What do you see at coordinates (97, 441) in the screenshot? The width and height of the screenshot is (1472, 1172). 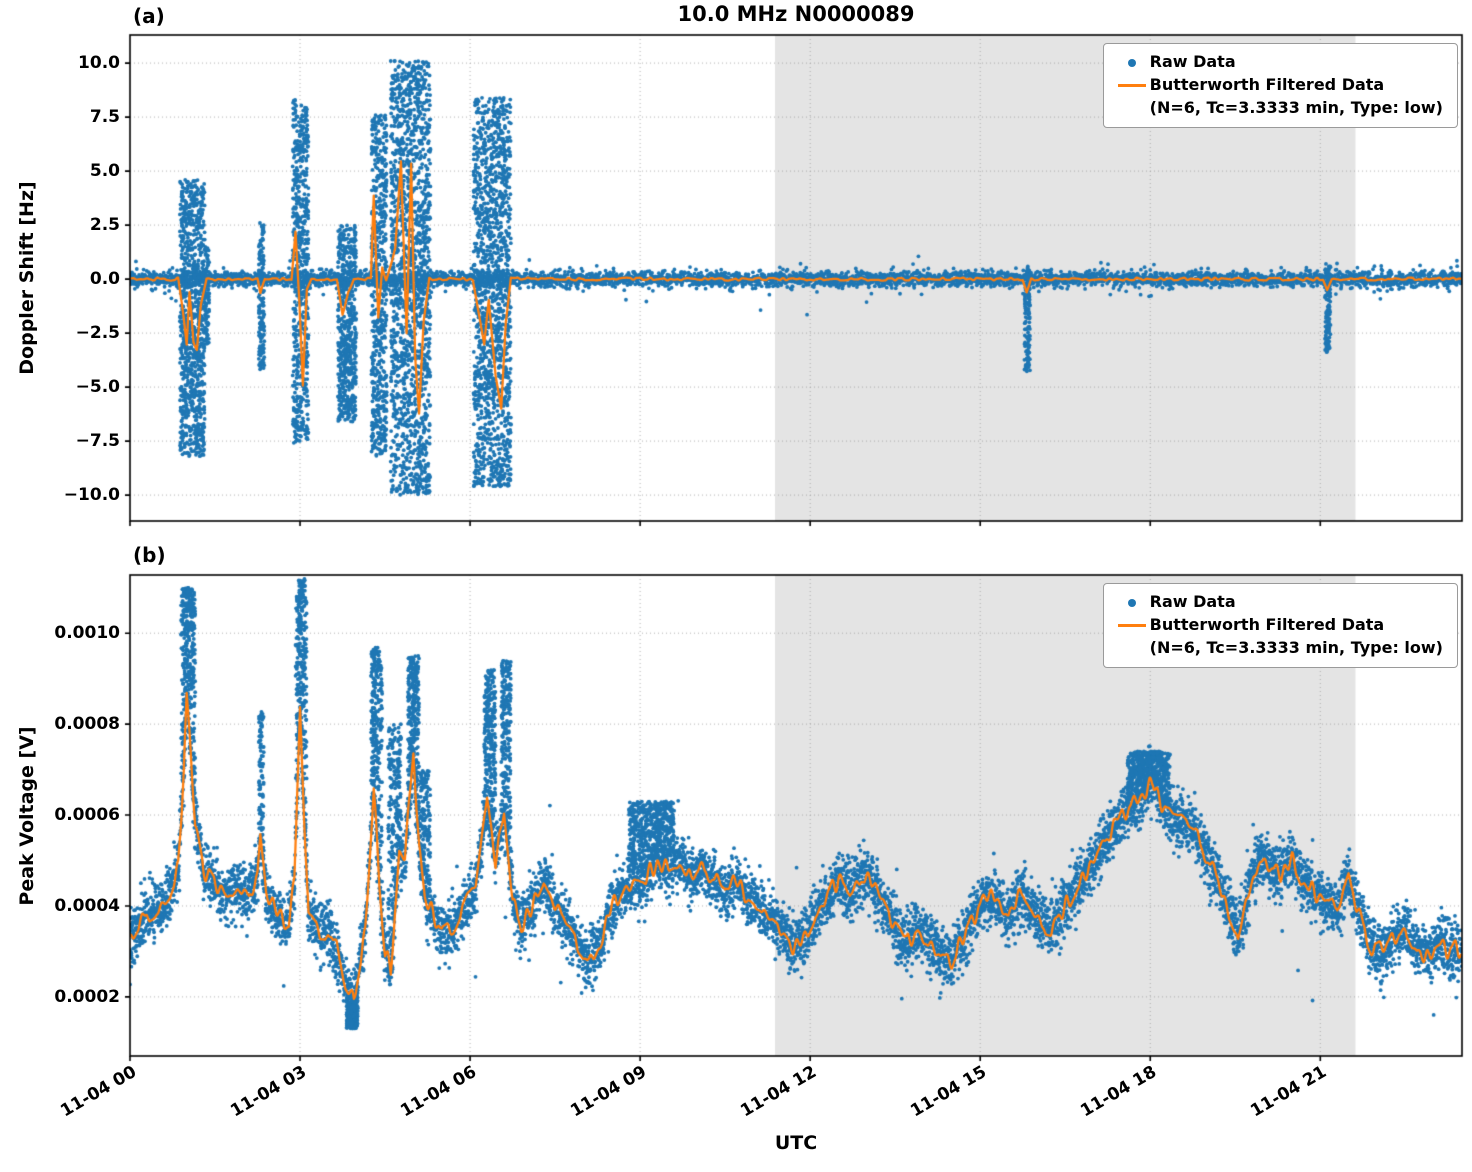 I see `y-tick-label: −7.5` at bounding box center [97, 441].